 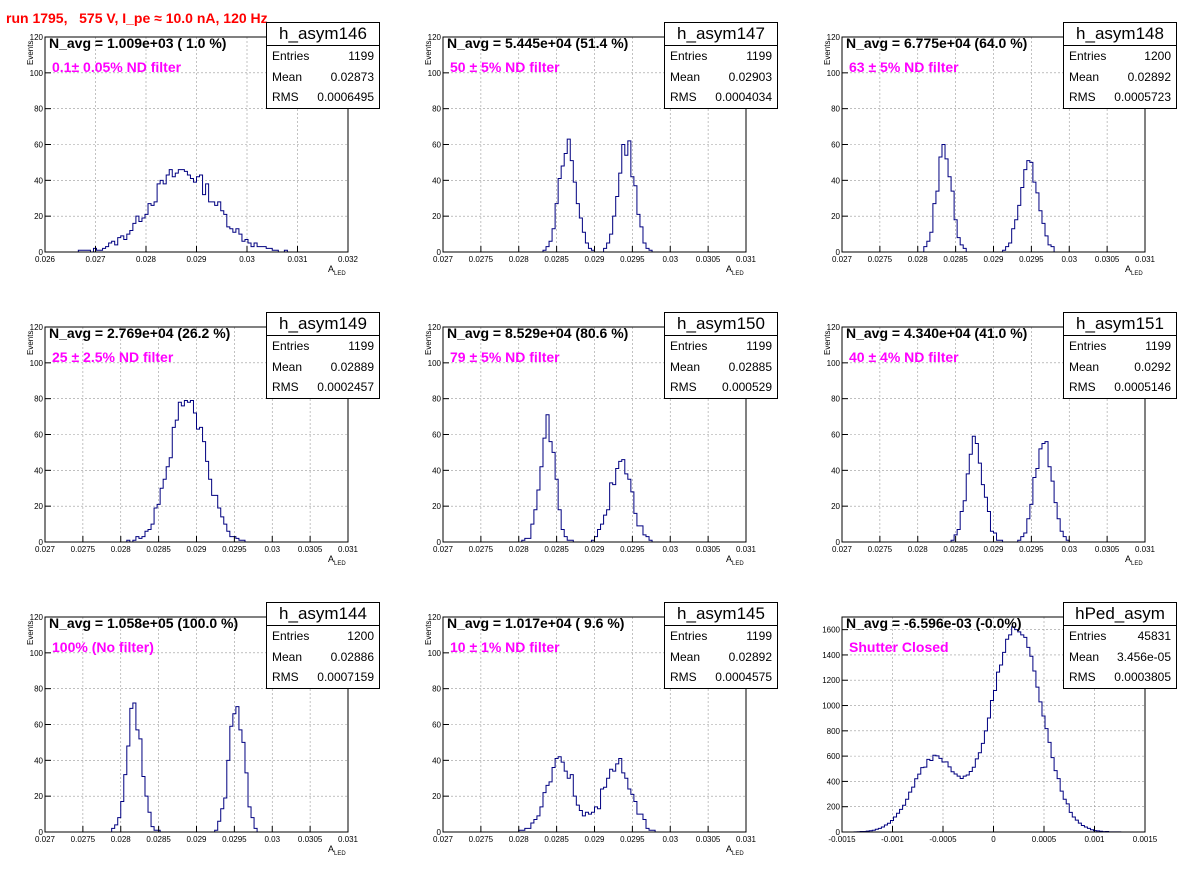 What do you see at coordinates (1143, 656) in the screenshot?
I see `stats-mean-value: 3.456e-05` at bounding box center [1143, 656].